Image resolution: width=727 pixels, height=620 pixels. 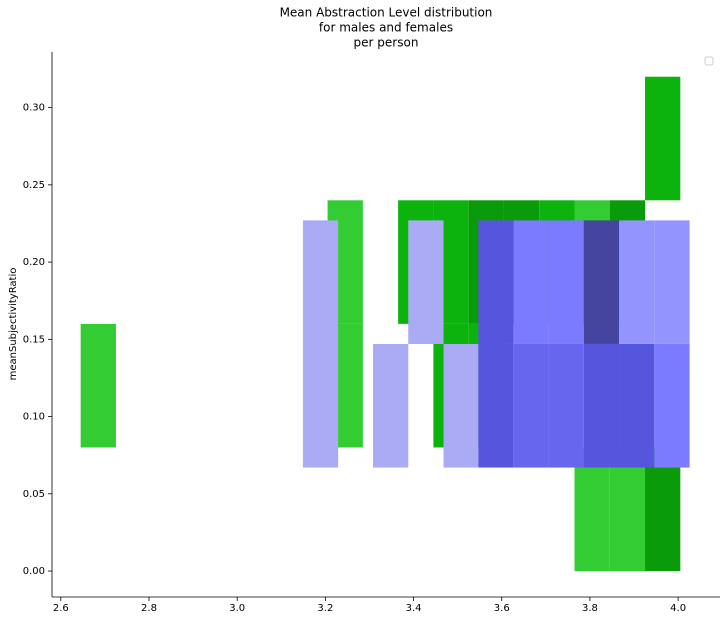 I want to click on x-tick-label: 3.6, so click(x=502, y=608).